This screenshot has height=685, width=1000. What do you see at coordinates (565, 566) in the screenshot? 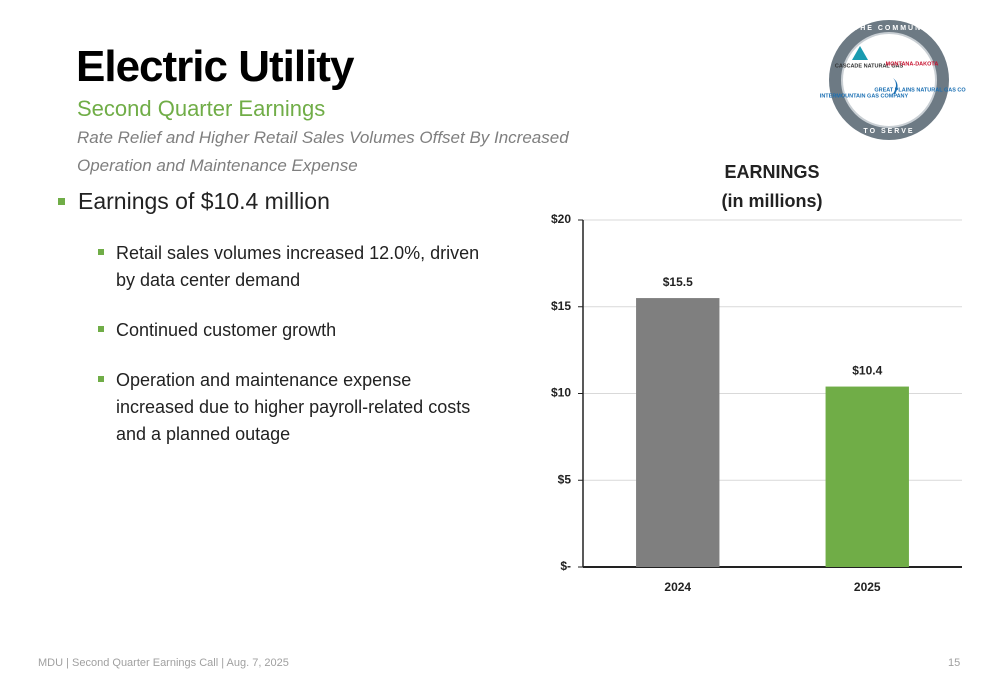
I see `y-tick-label: $-` at bounding box center [565, 566].